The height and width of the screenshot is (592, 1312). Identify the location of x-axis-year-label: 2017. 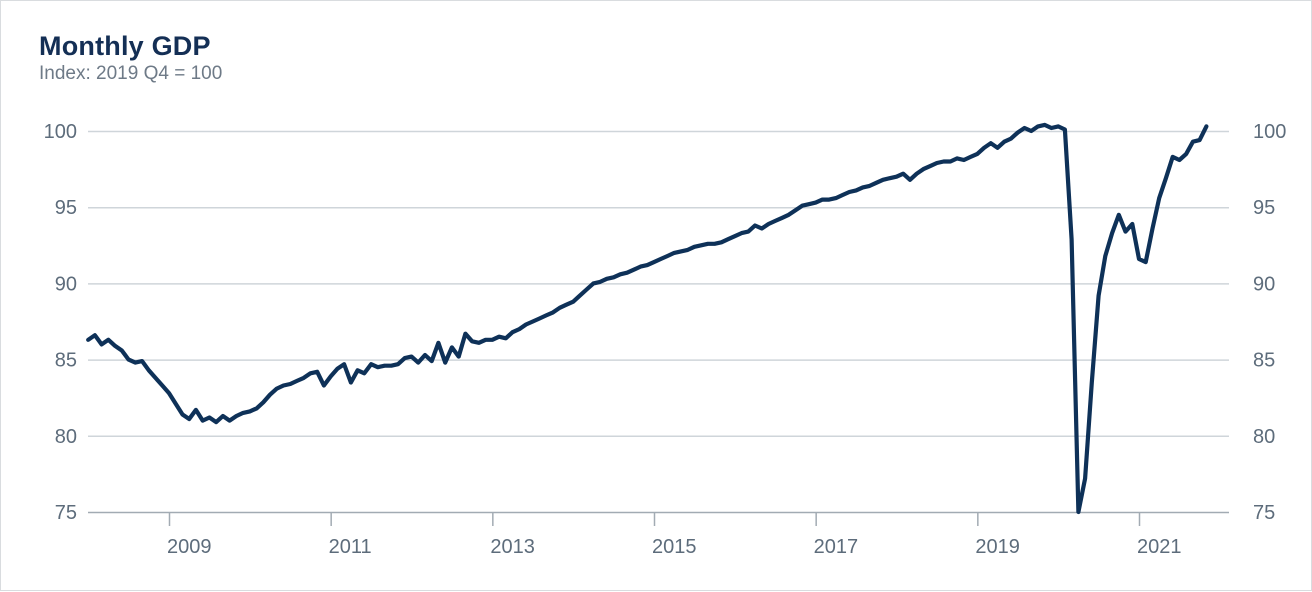
(836, 547).